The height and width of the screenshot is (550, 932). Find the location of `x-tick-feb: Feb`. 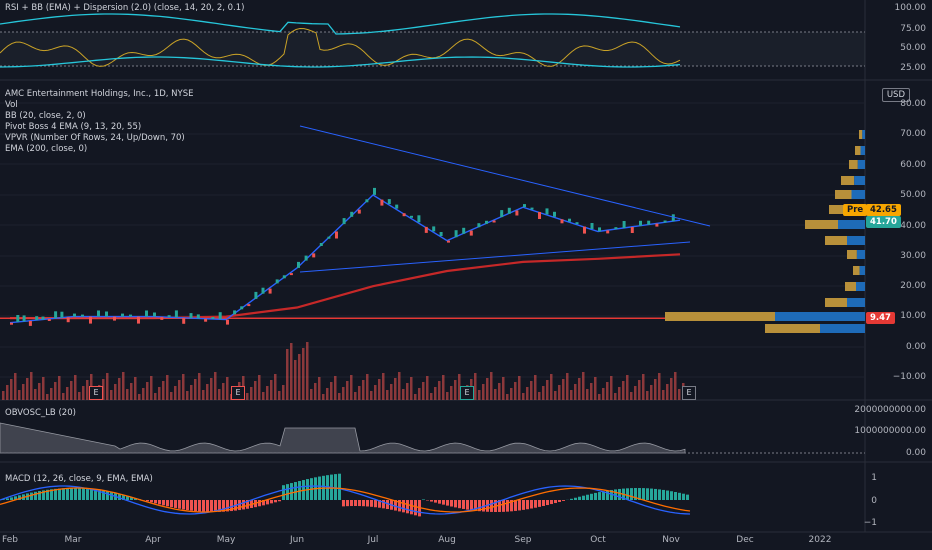

x-tick-feb: Feb is located at coordinates (10, 540).